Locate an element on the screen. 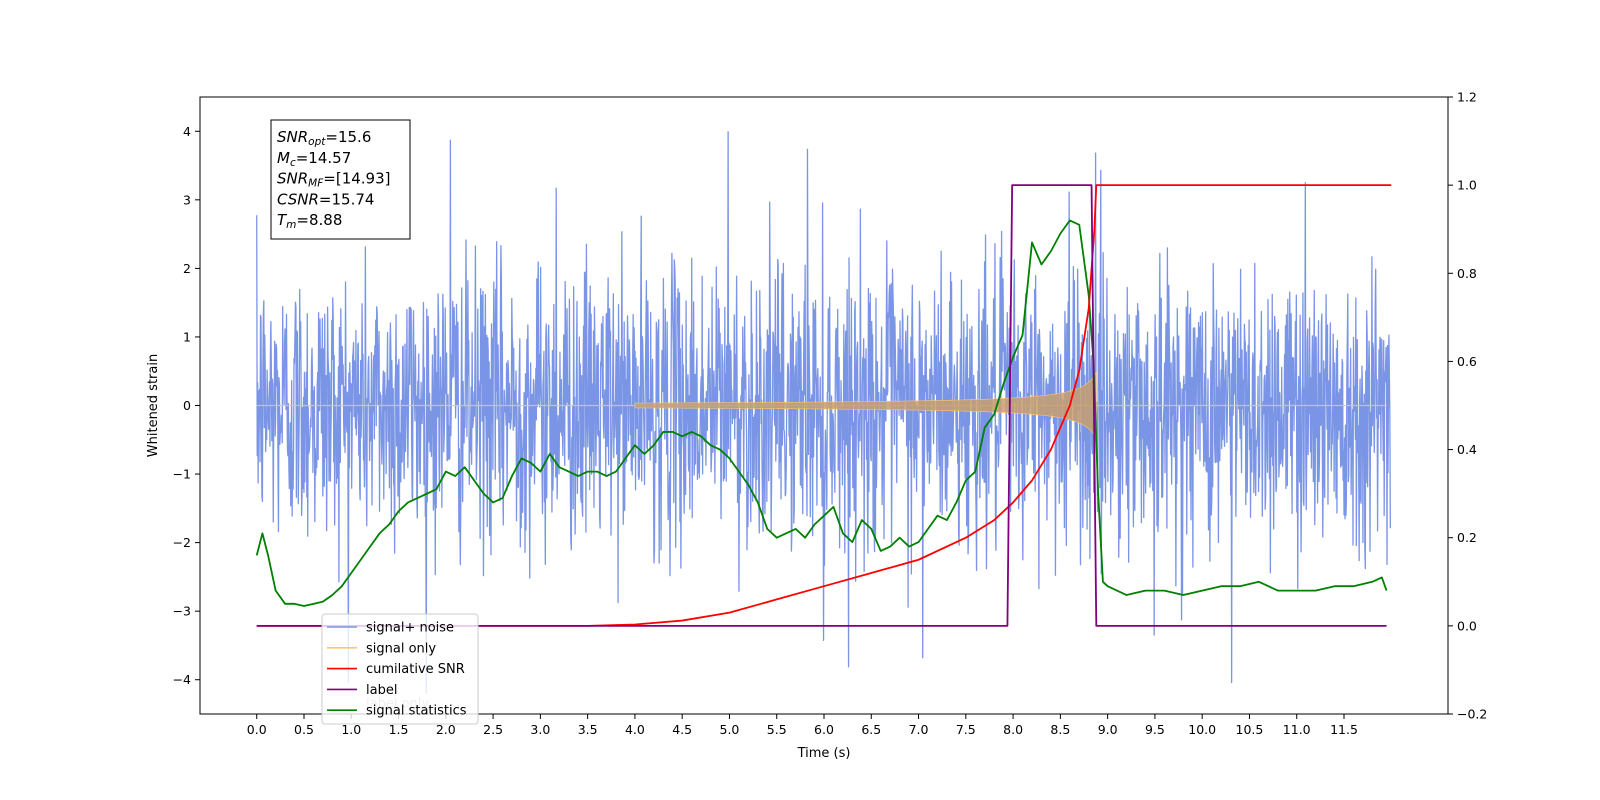 This screenshot has height=800, width=1600. y-right-tick-label: 0.6 is located at coordinates (1467, 361).